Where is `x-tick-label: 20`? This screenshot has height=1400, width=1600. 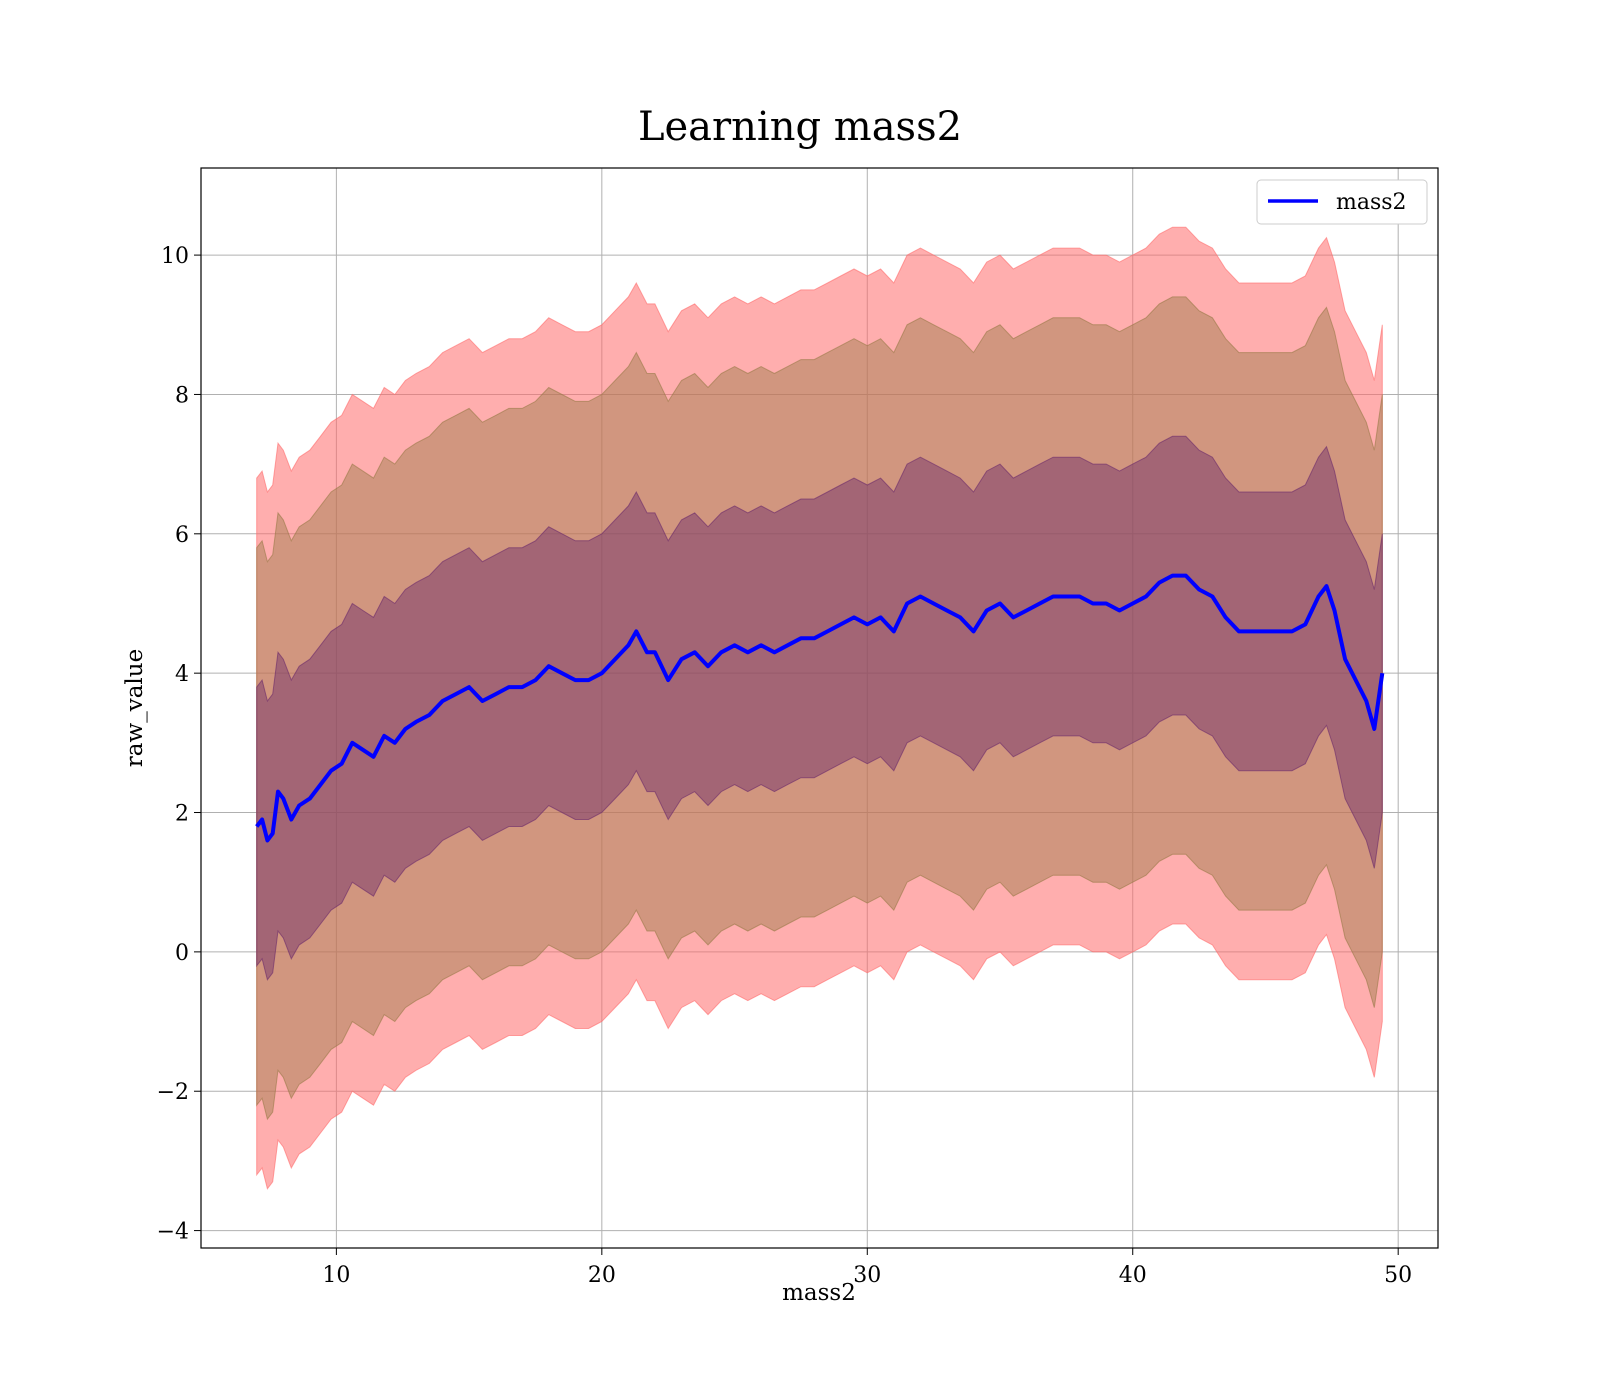 x-tick-label: 20 is located at coordinates (602, 1275).